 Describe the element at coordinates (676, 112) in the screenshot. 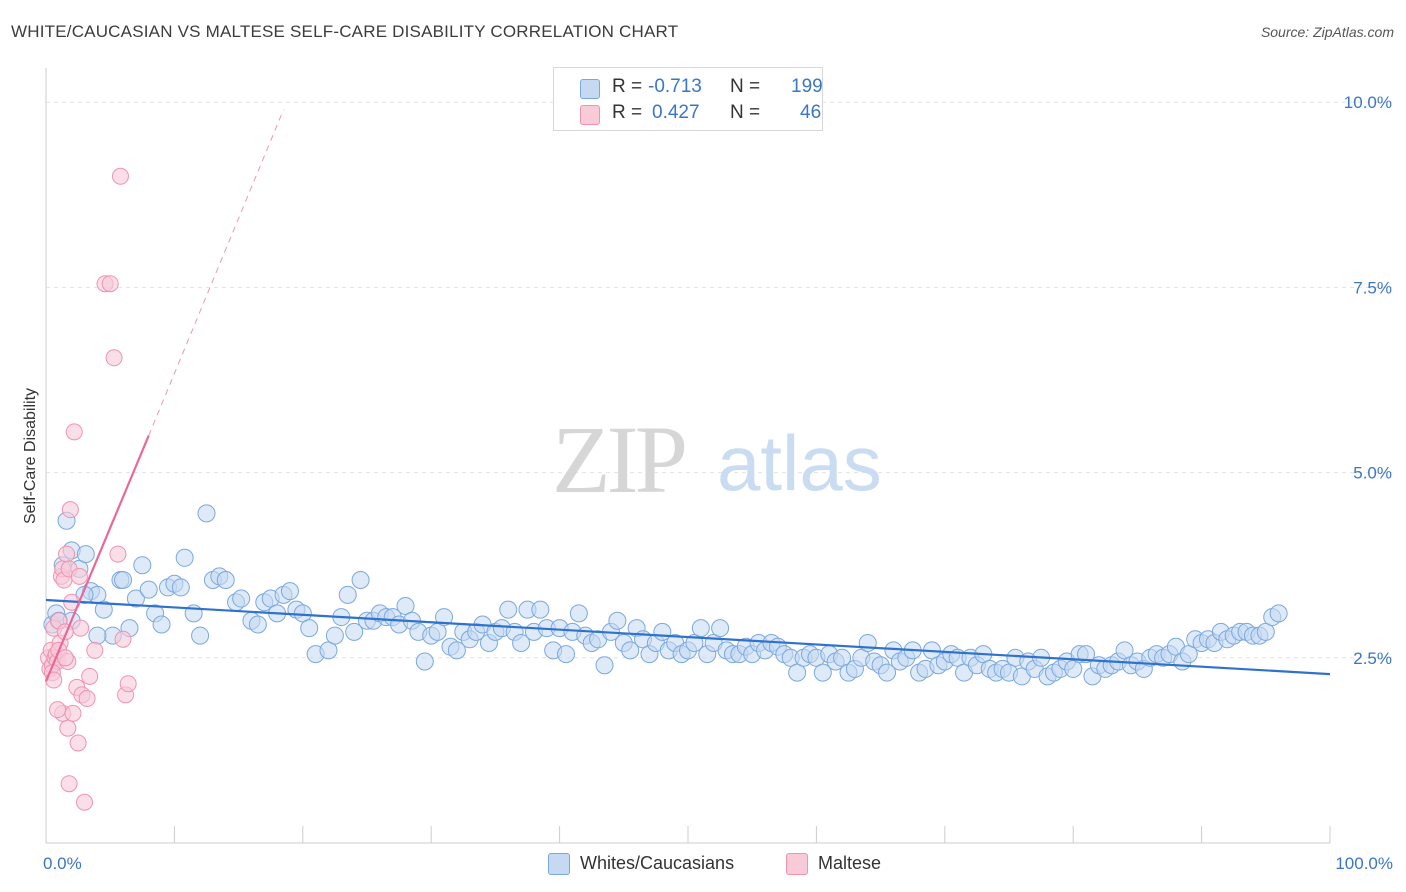

I see `legend-r-value-maltese: 0.427` at that location.